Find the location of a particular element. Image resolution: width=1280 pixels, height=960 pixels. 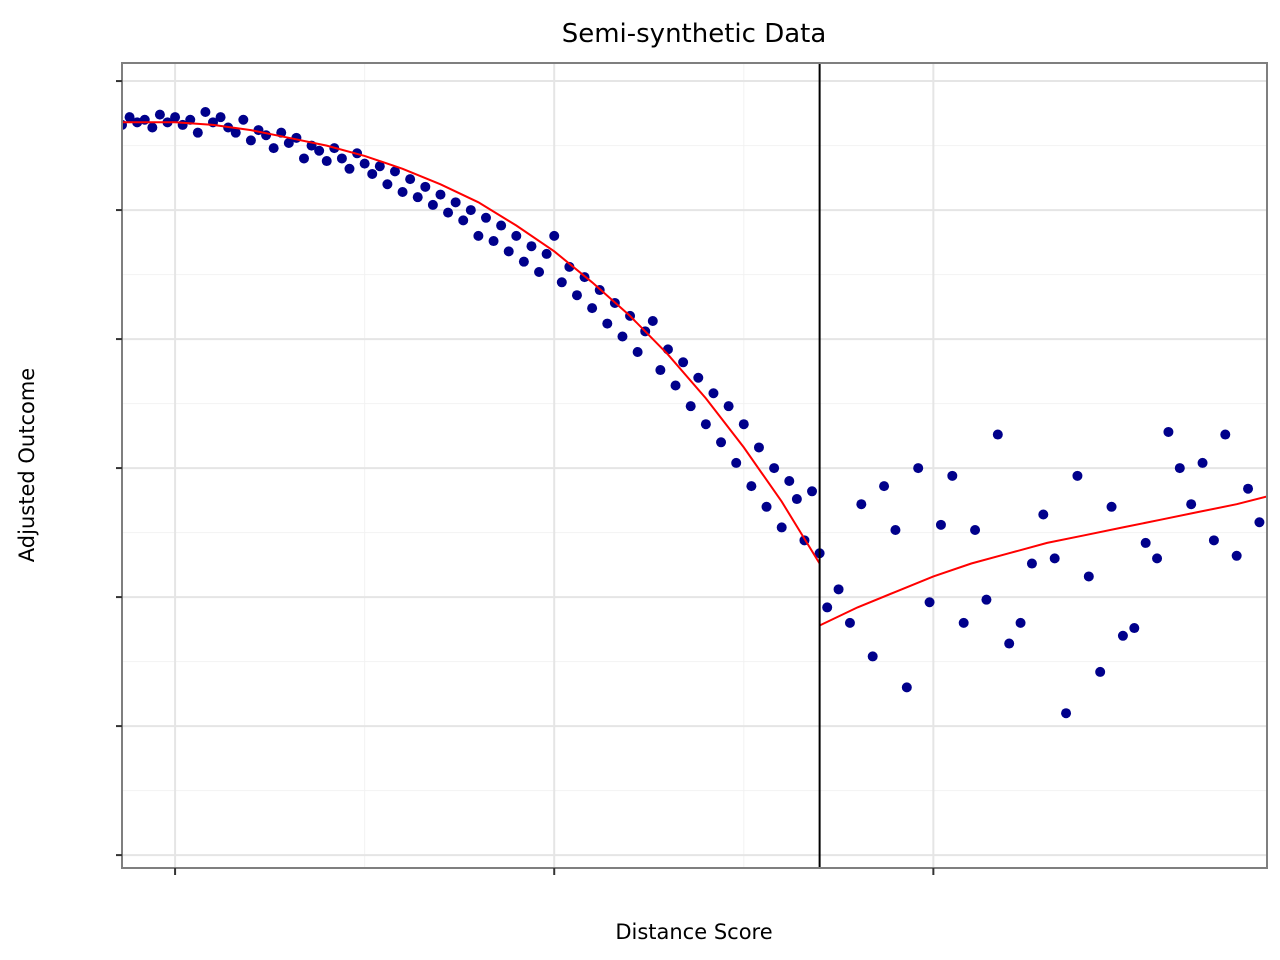

fit-right-line is located at coordinates (1043, 561).